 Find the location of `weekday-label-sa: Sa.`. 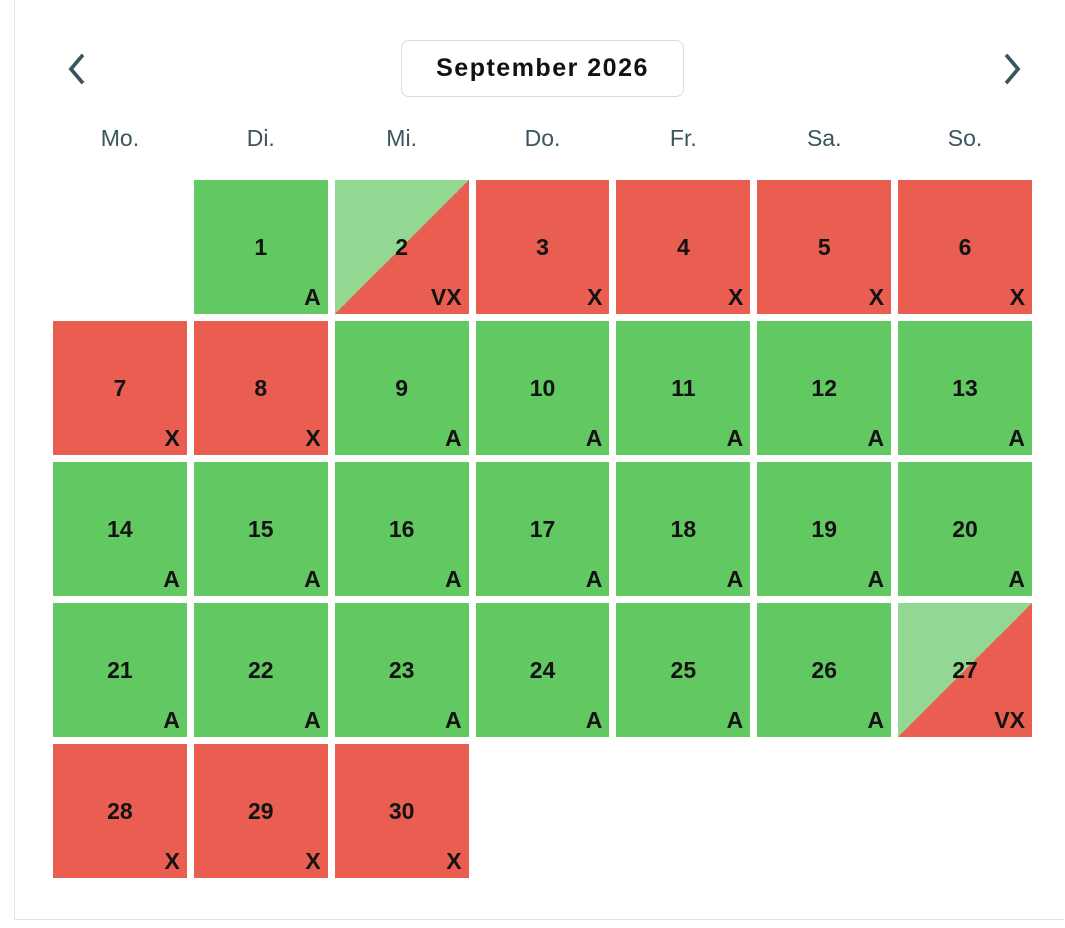

weekday-label-sa: Sa. is located at coordinates (824, 137).